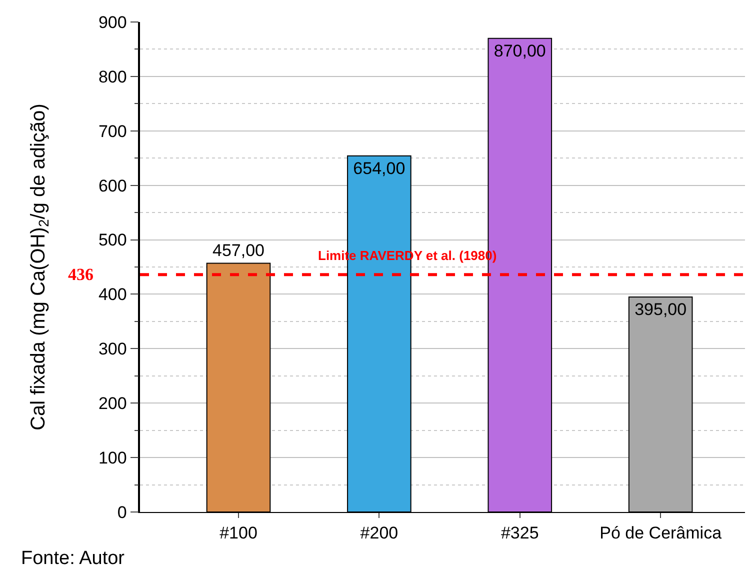 The width and height of the screenshot is (755, 572). I want to click on data-label: 654,00, so click(379, 168).